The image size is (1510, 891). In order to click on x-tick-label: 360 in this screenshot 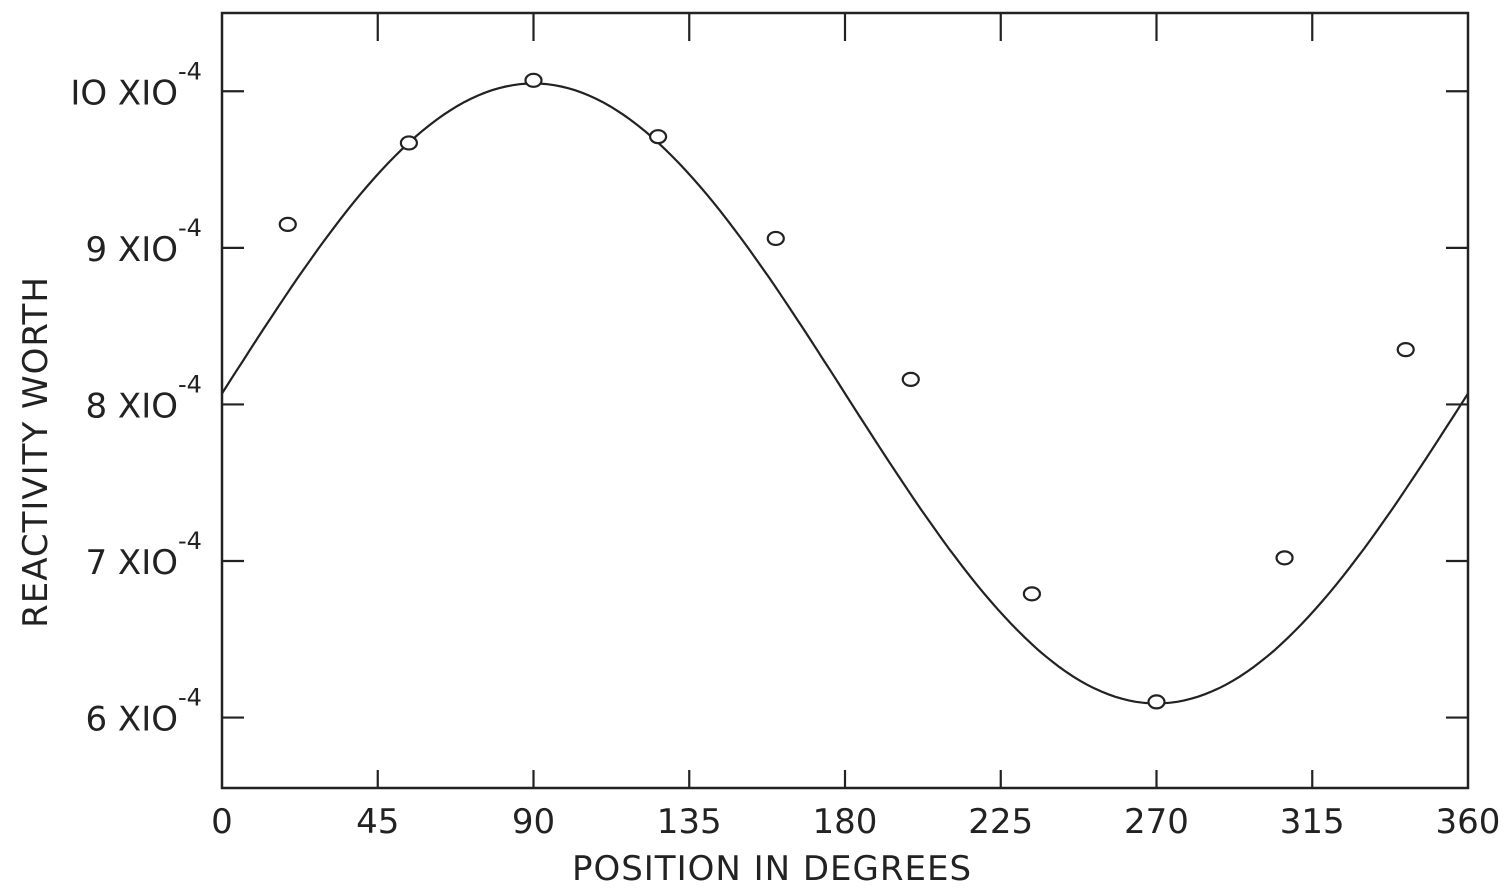, I will do `click(1468, 822)`.